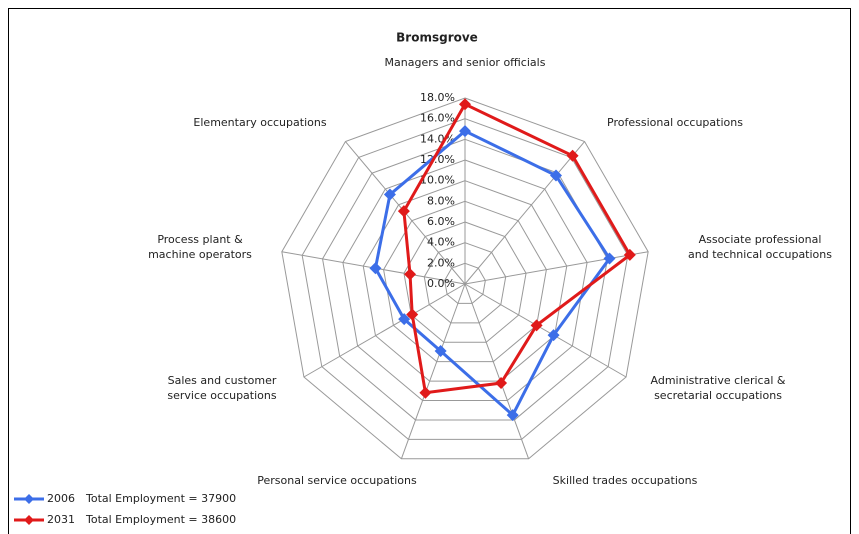 Image resolution: width=859 pixels, height=534 pixels. Describe the element at coordinates (260, 122) in the screenshot. I see `category-label: Elementary occupations` at that location.